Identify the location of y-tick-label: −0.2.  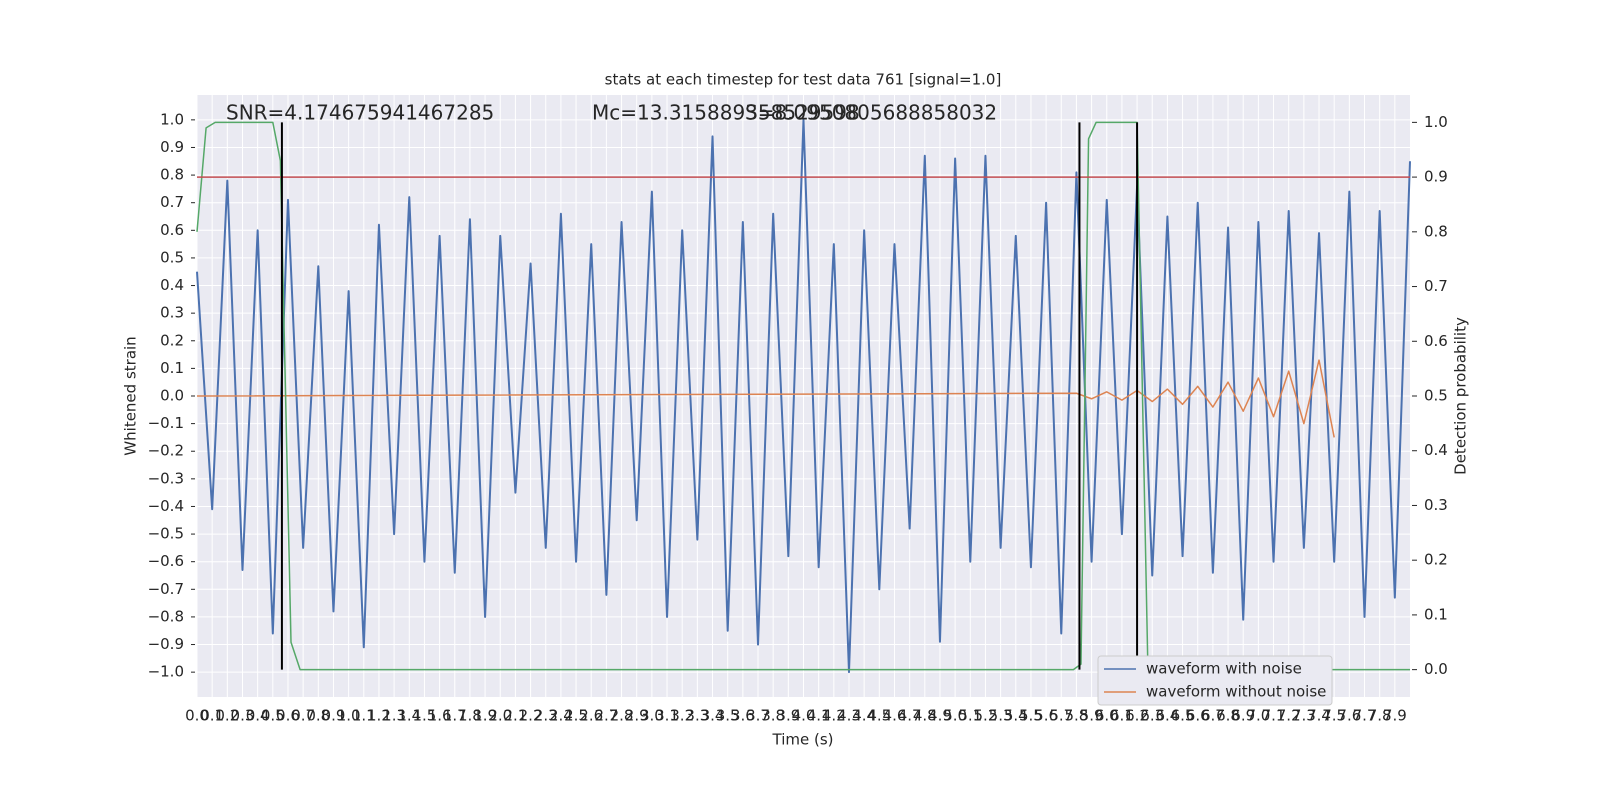
(166, 451).